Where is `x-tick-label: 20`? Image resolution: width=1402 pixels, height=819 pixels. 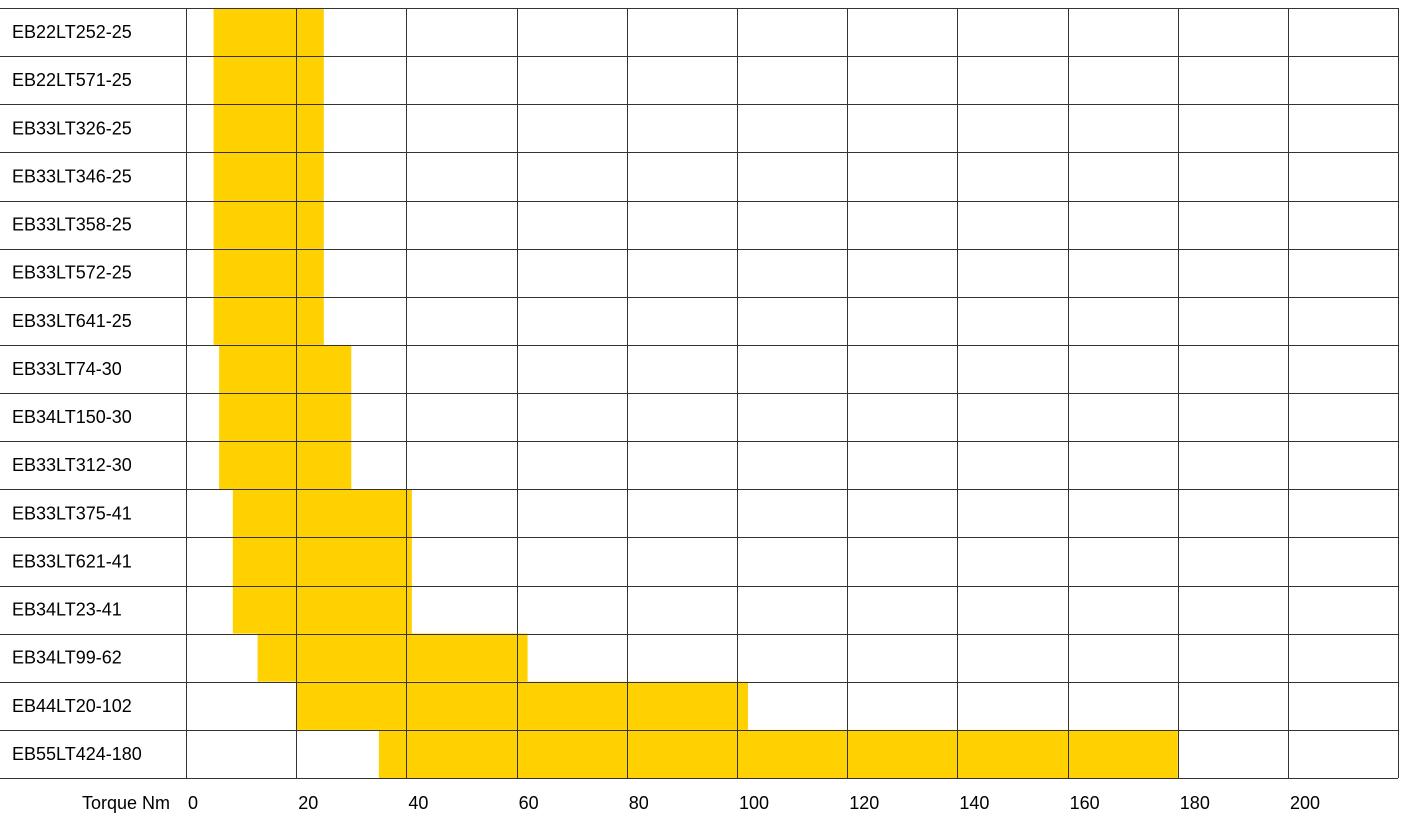
x-tick-label: 20 is located at coordinates (308, 803).